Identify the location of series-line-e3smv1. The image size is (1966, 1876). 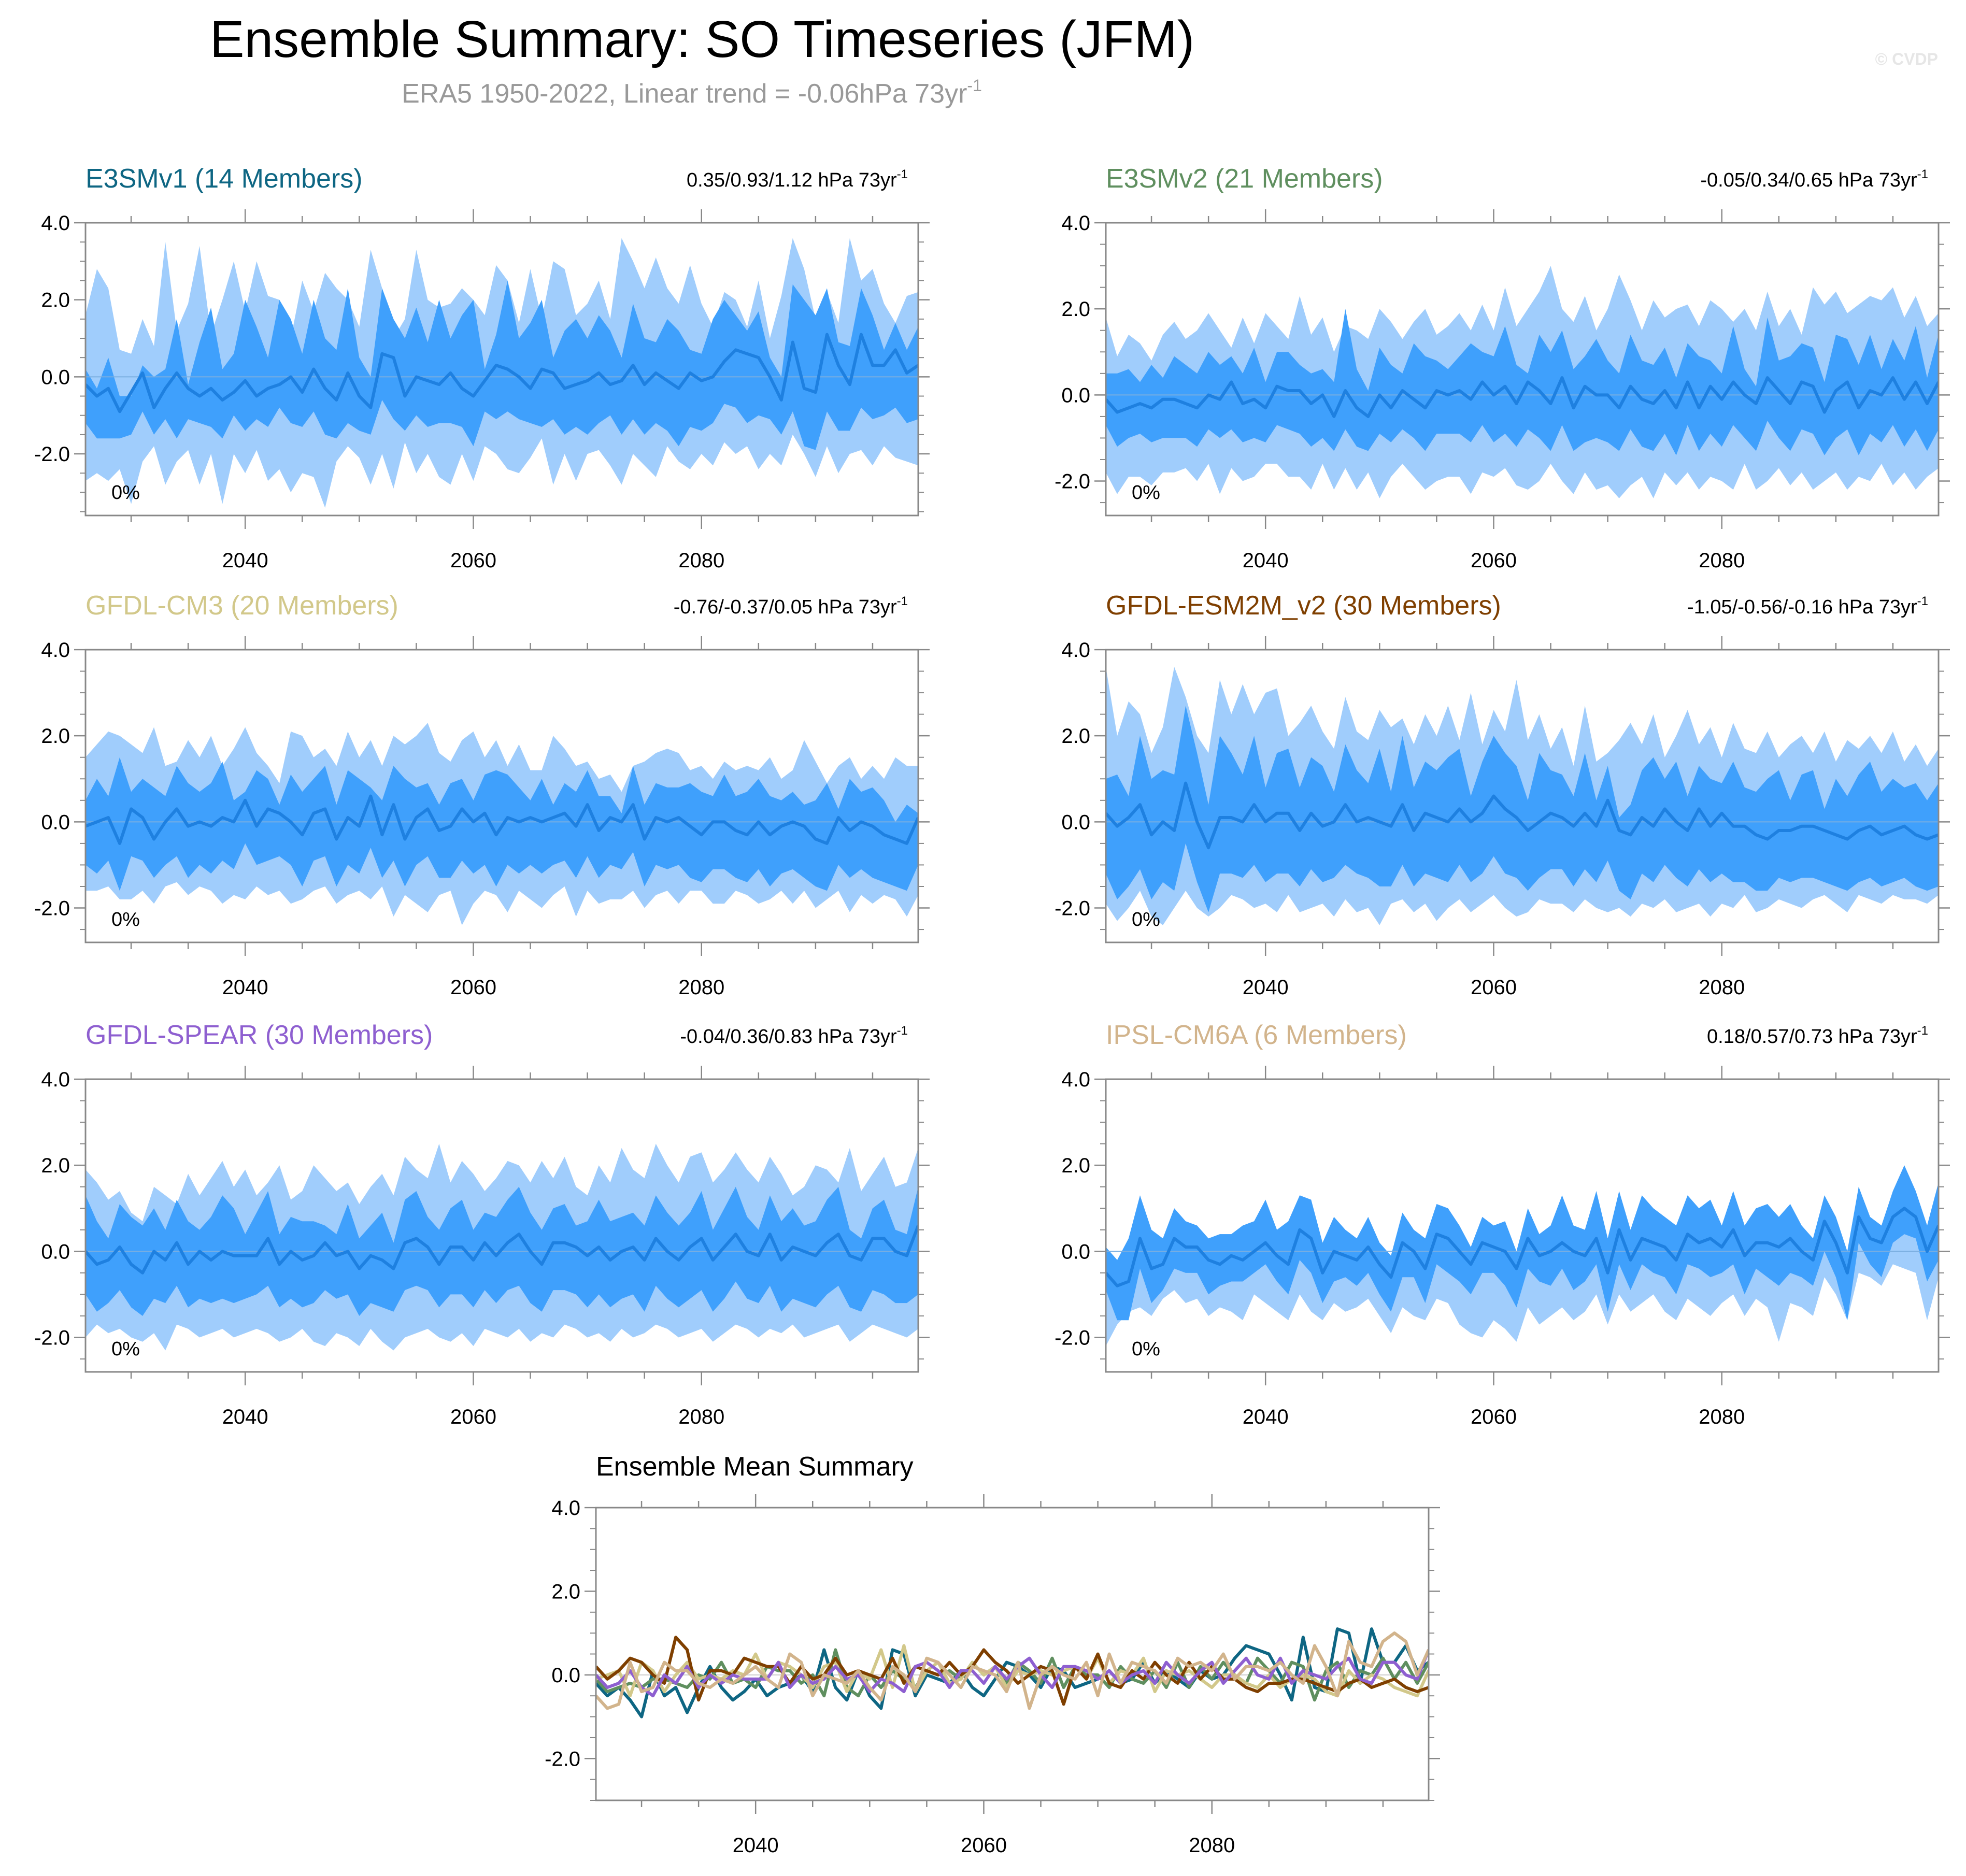
(1013, 1673).